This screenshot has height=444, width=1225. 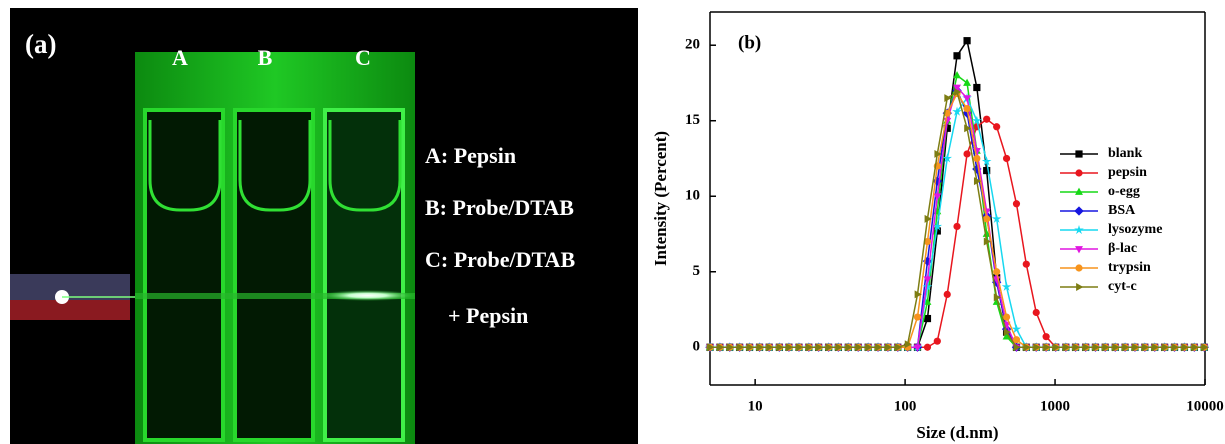 What do you see at coordinates (184, 275) in the screenshot?
I see `cuvette-a` at bounding box center [184, 275].